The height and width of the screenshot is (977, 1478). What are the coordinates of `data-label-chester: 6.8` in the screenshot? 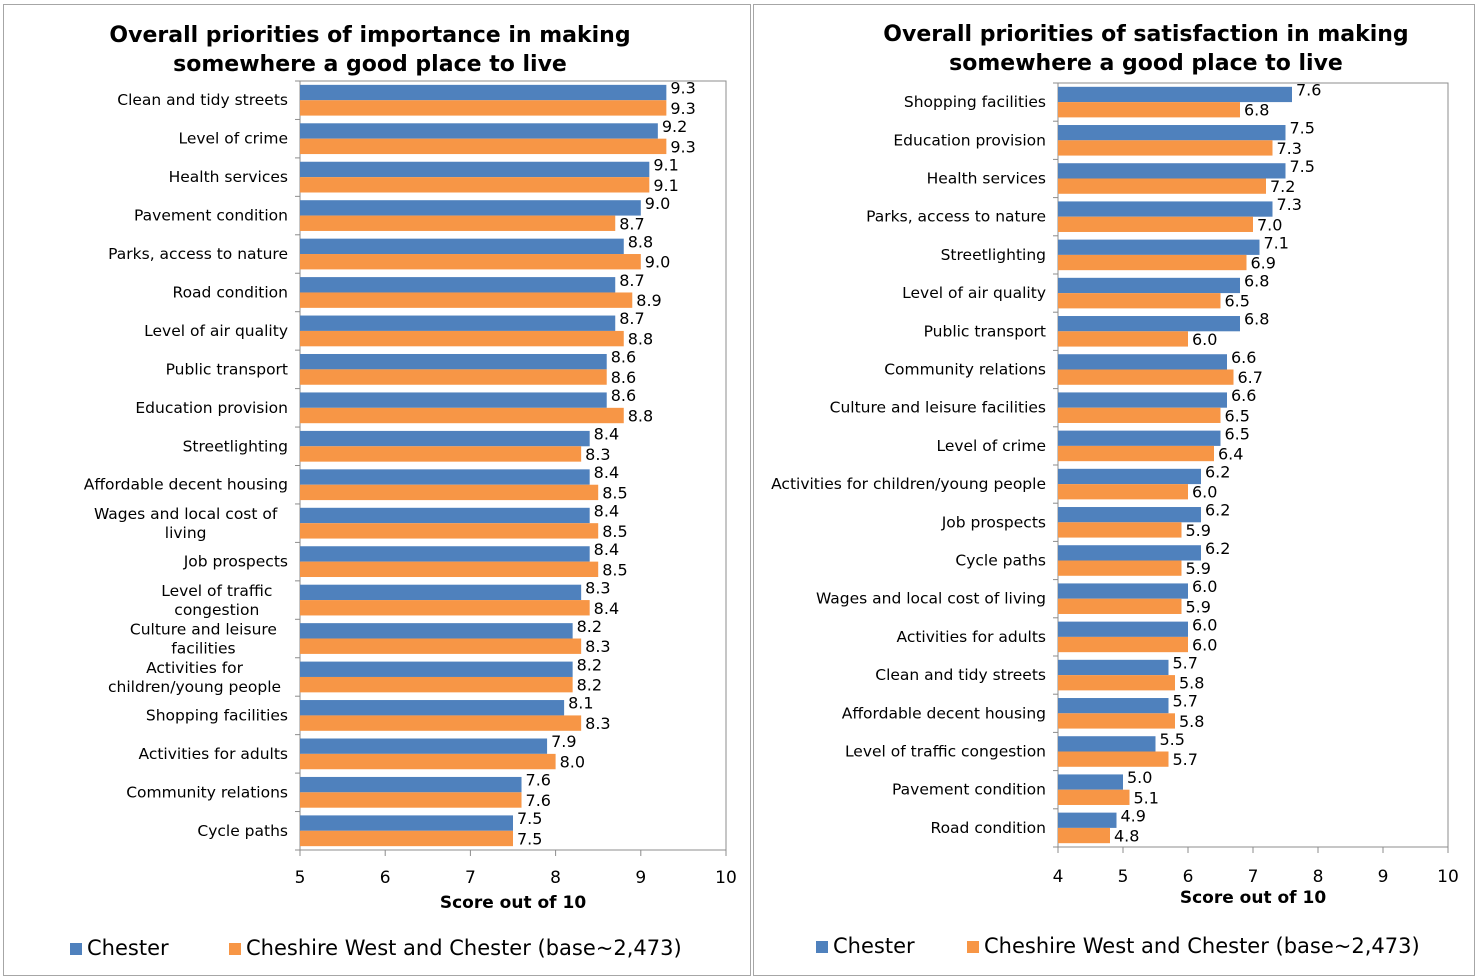 It's located at (1256, 319).